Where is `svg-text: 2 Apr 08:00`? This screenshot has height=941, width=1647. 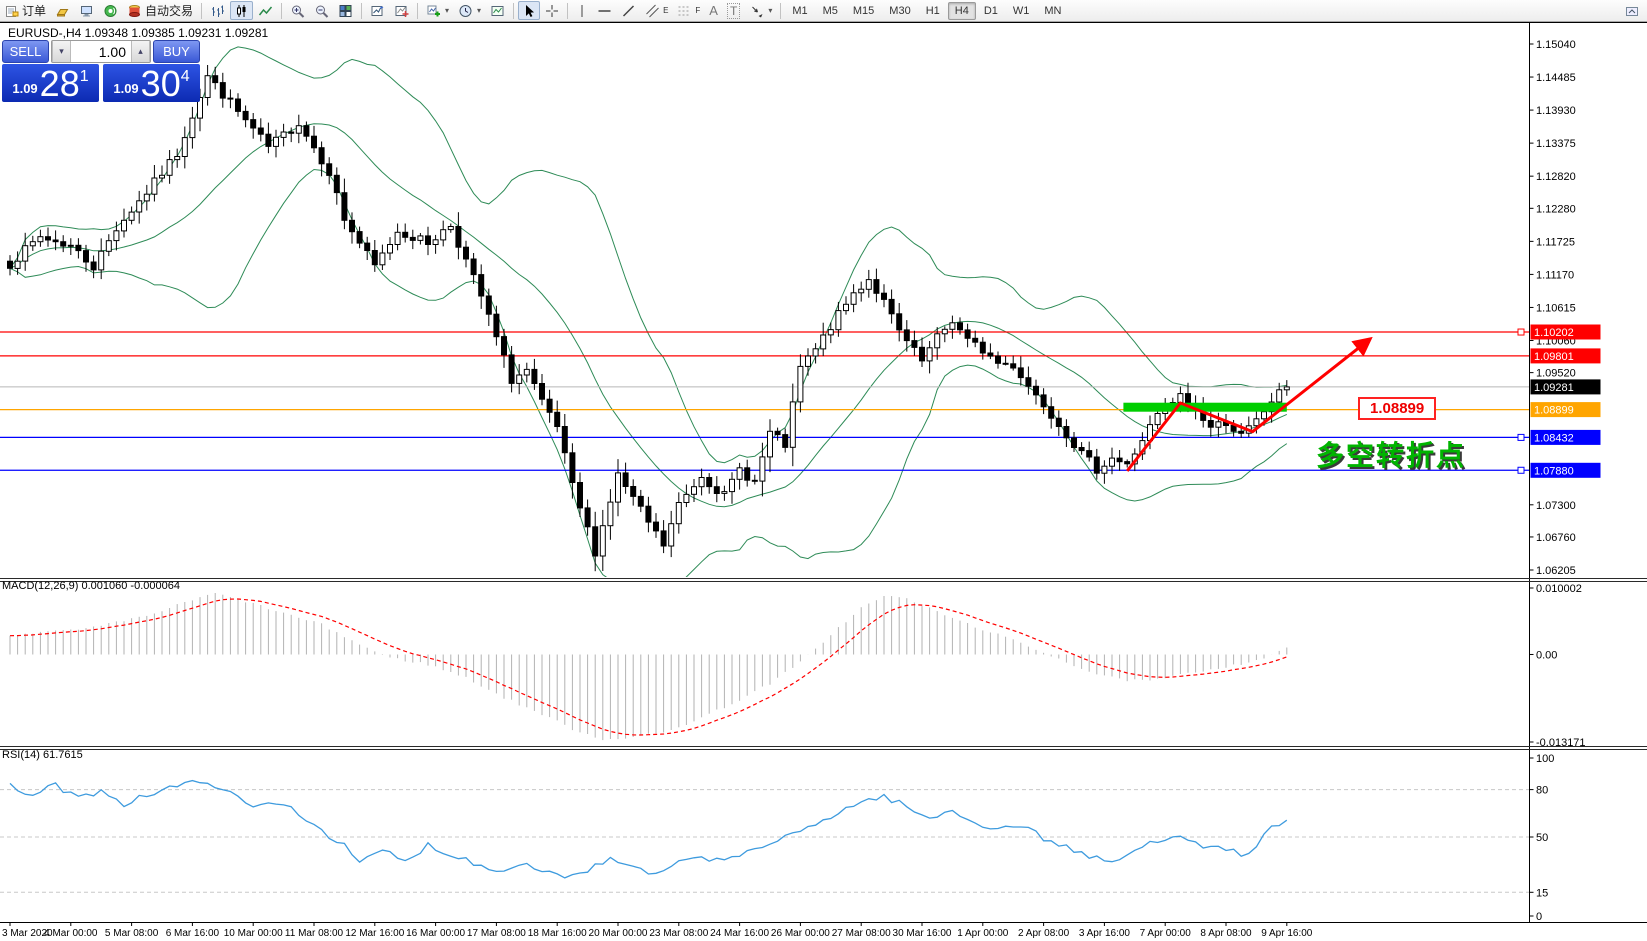
svg-text: 2 Apr 08:00 is located at coordinates (1044, 933).